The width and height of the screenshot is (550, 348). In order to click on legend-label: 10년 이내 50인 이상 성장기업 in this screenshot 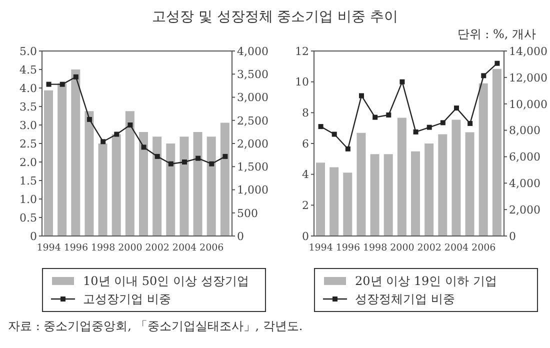, I will do `click(166, 281)`.